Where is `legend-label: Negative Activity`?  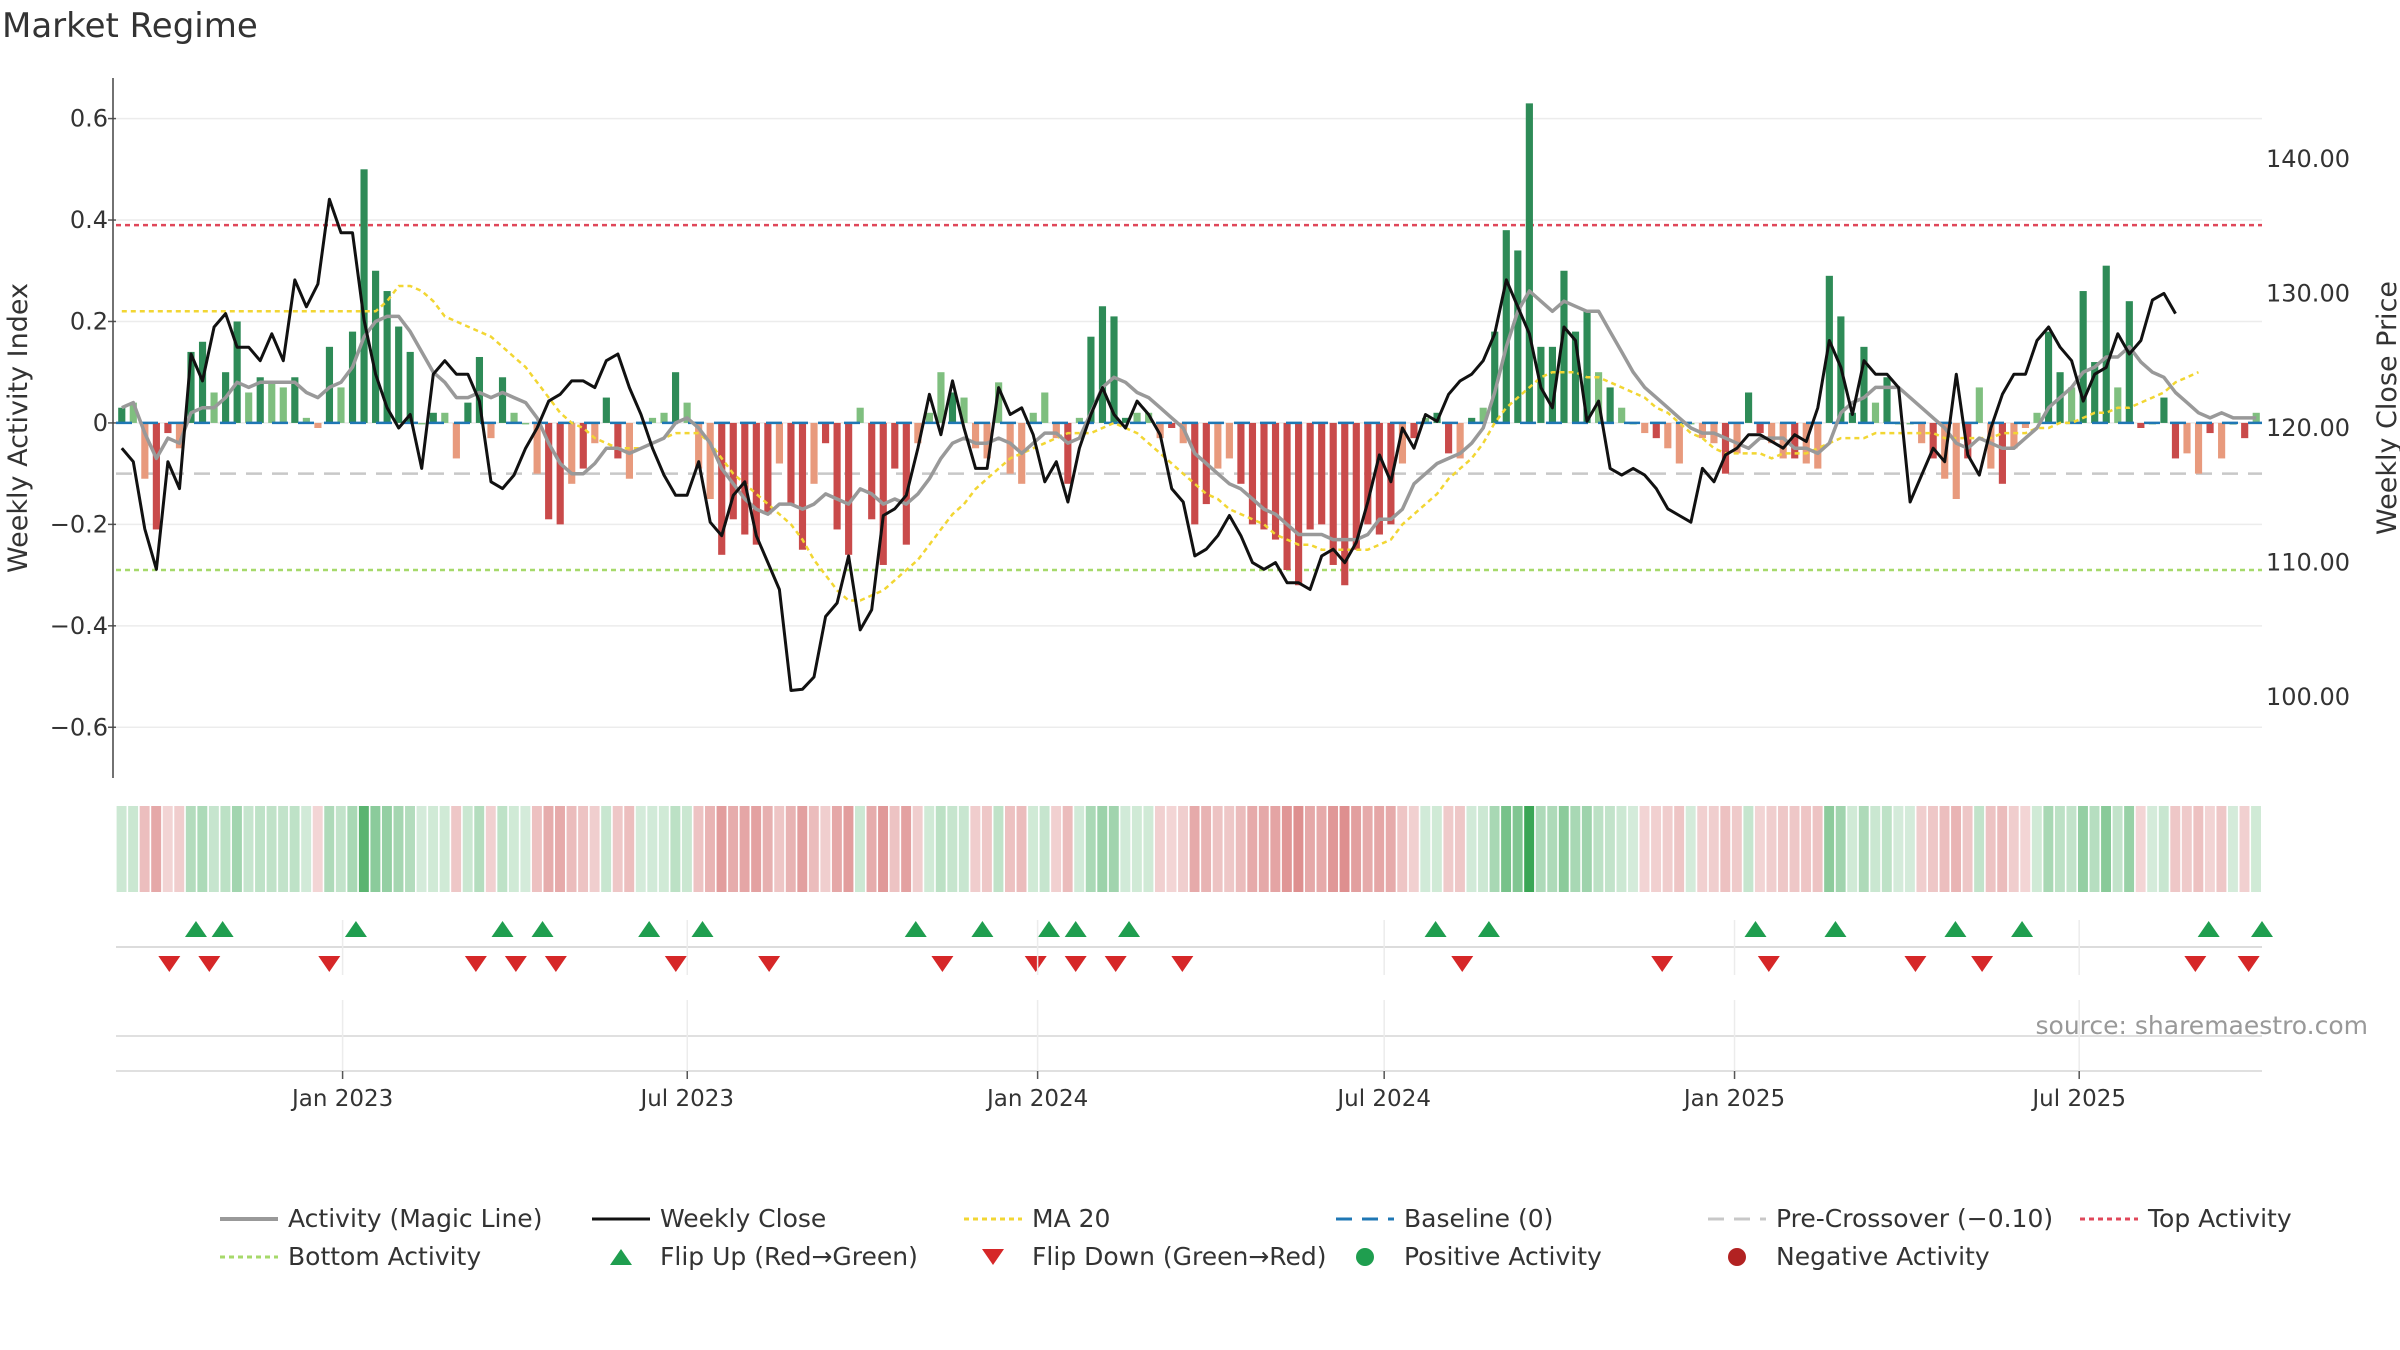
legend-label: Negative Activity is located at coordinates (1883, 1256).